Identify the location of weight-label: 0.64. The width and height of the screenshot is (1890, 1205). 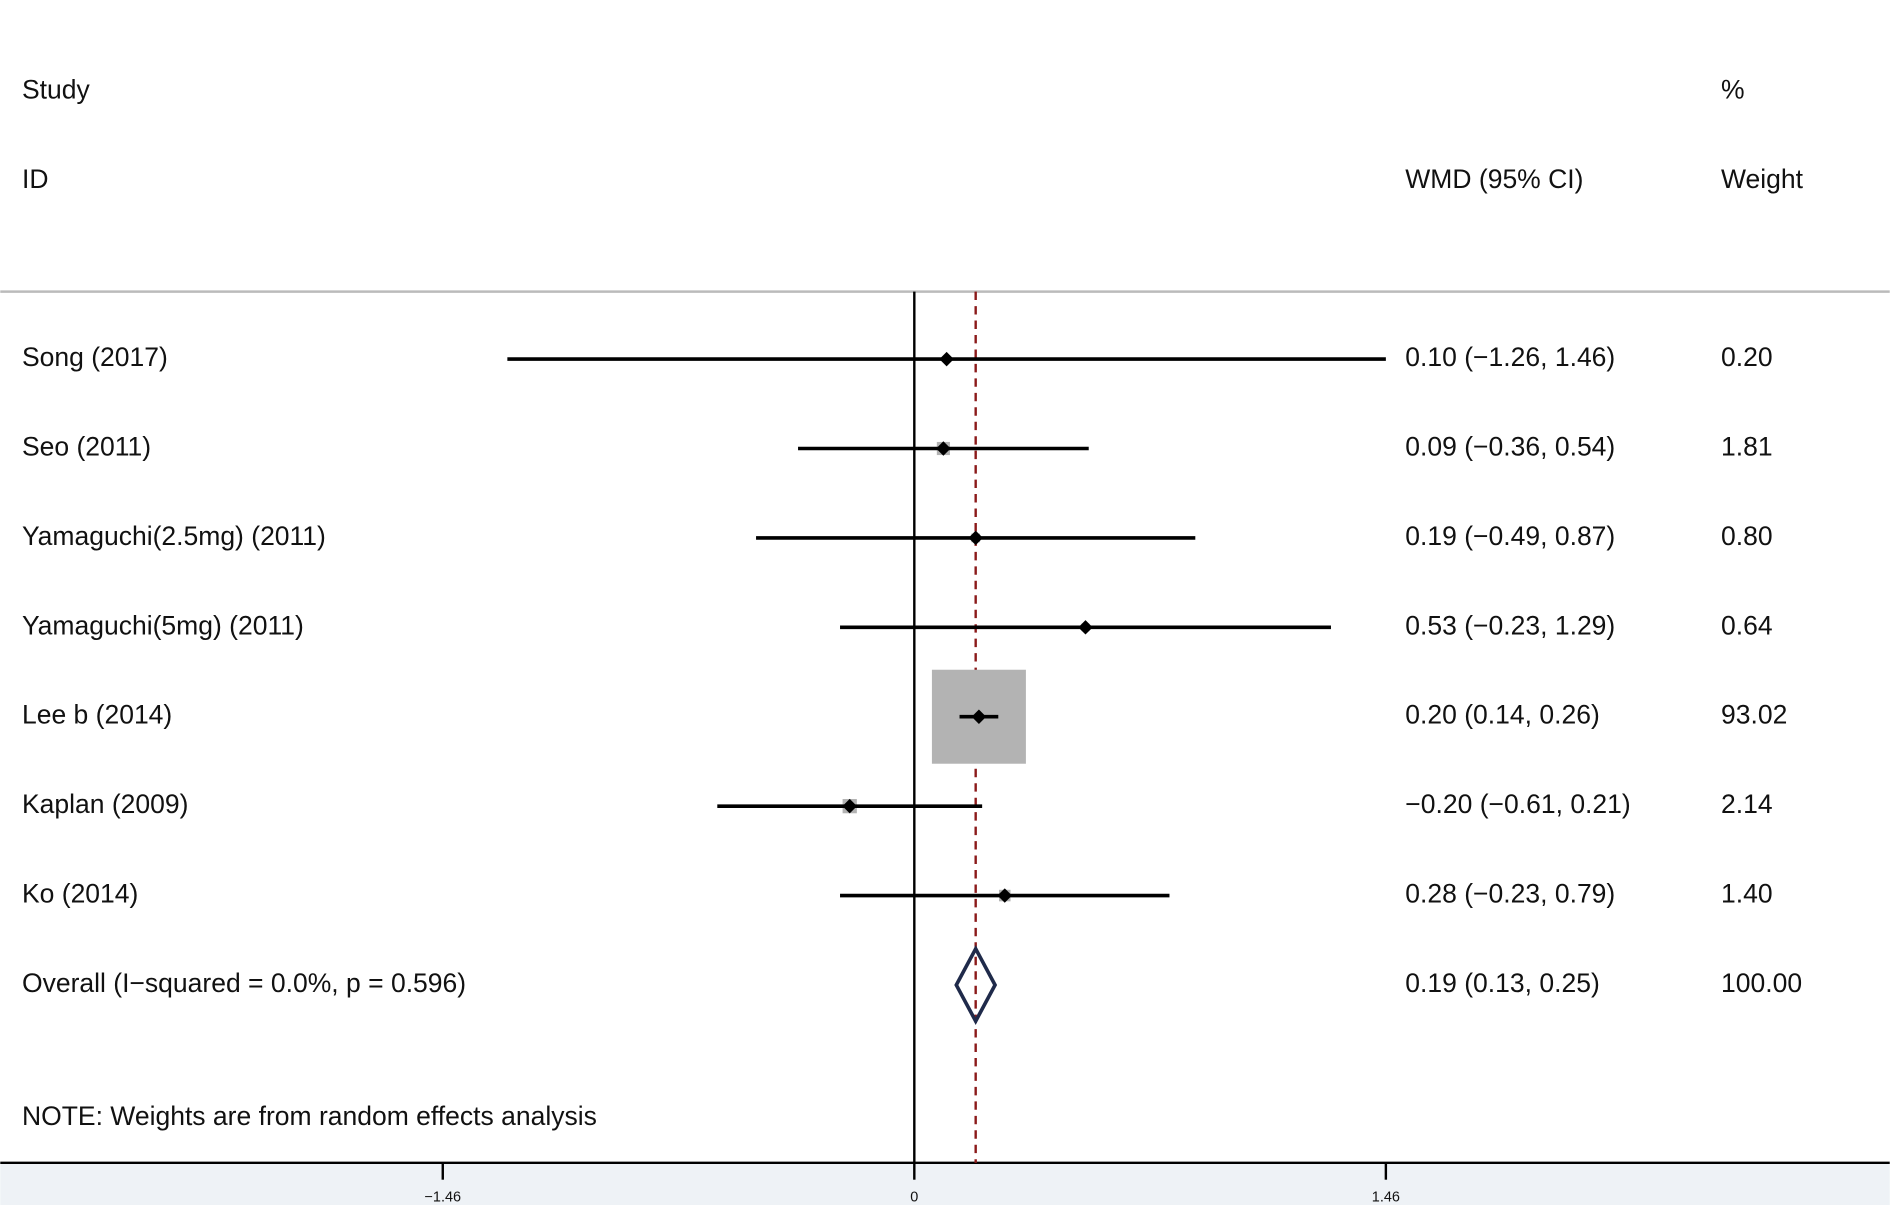
(1747, 625).